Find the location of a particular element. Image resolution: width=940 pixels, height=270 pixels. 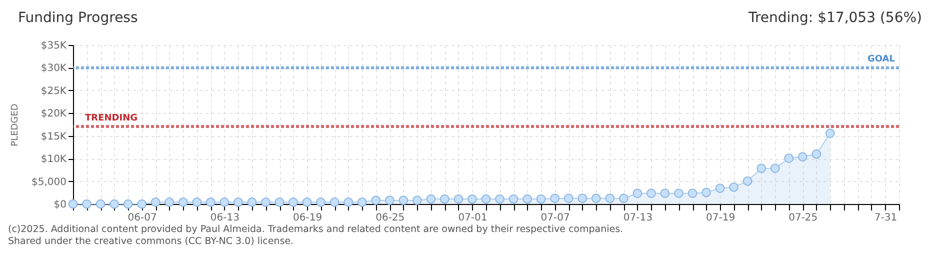

chart-title: Funding Progress is located at coordinates (78, 19).